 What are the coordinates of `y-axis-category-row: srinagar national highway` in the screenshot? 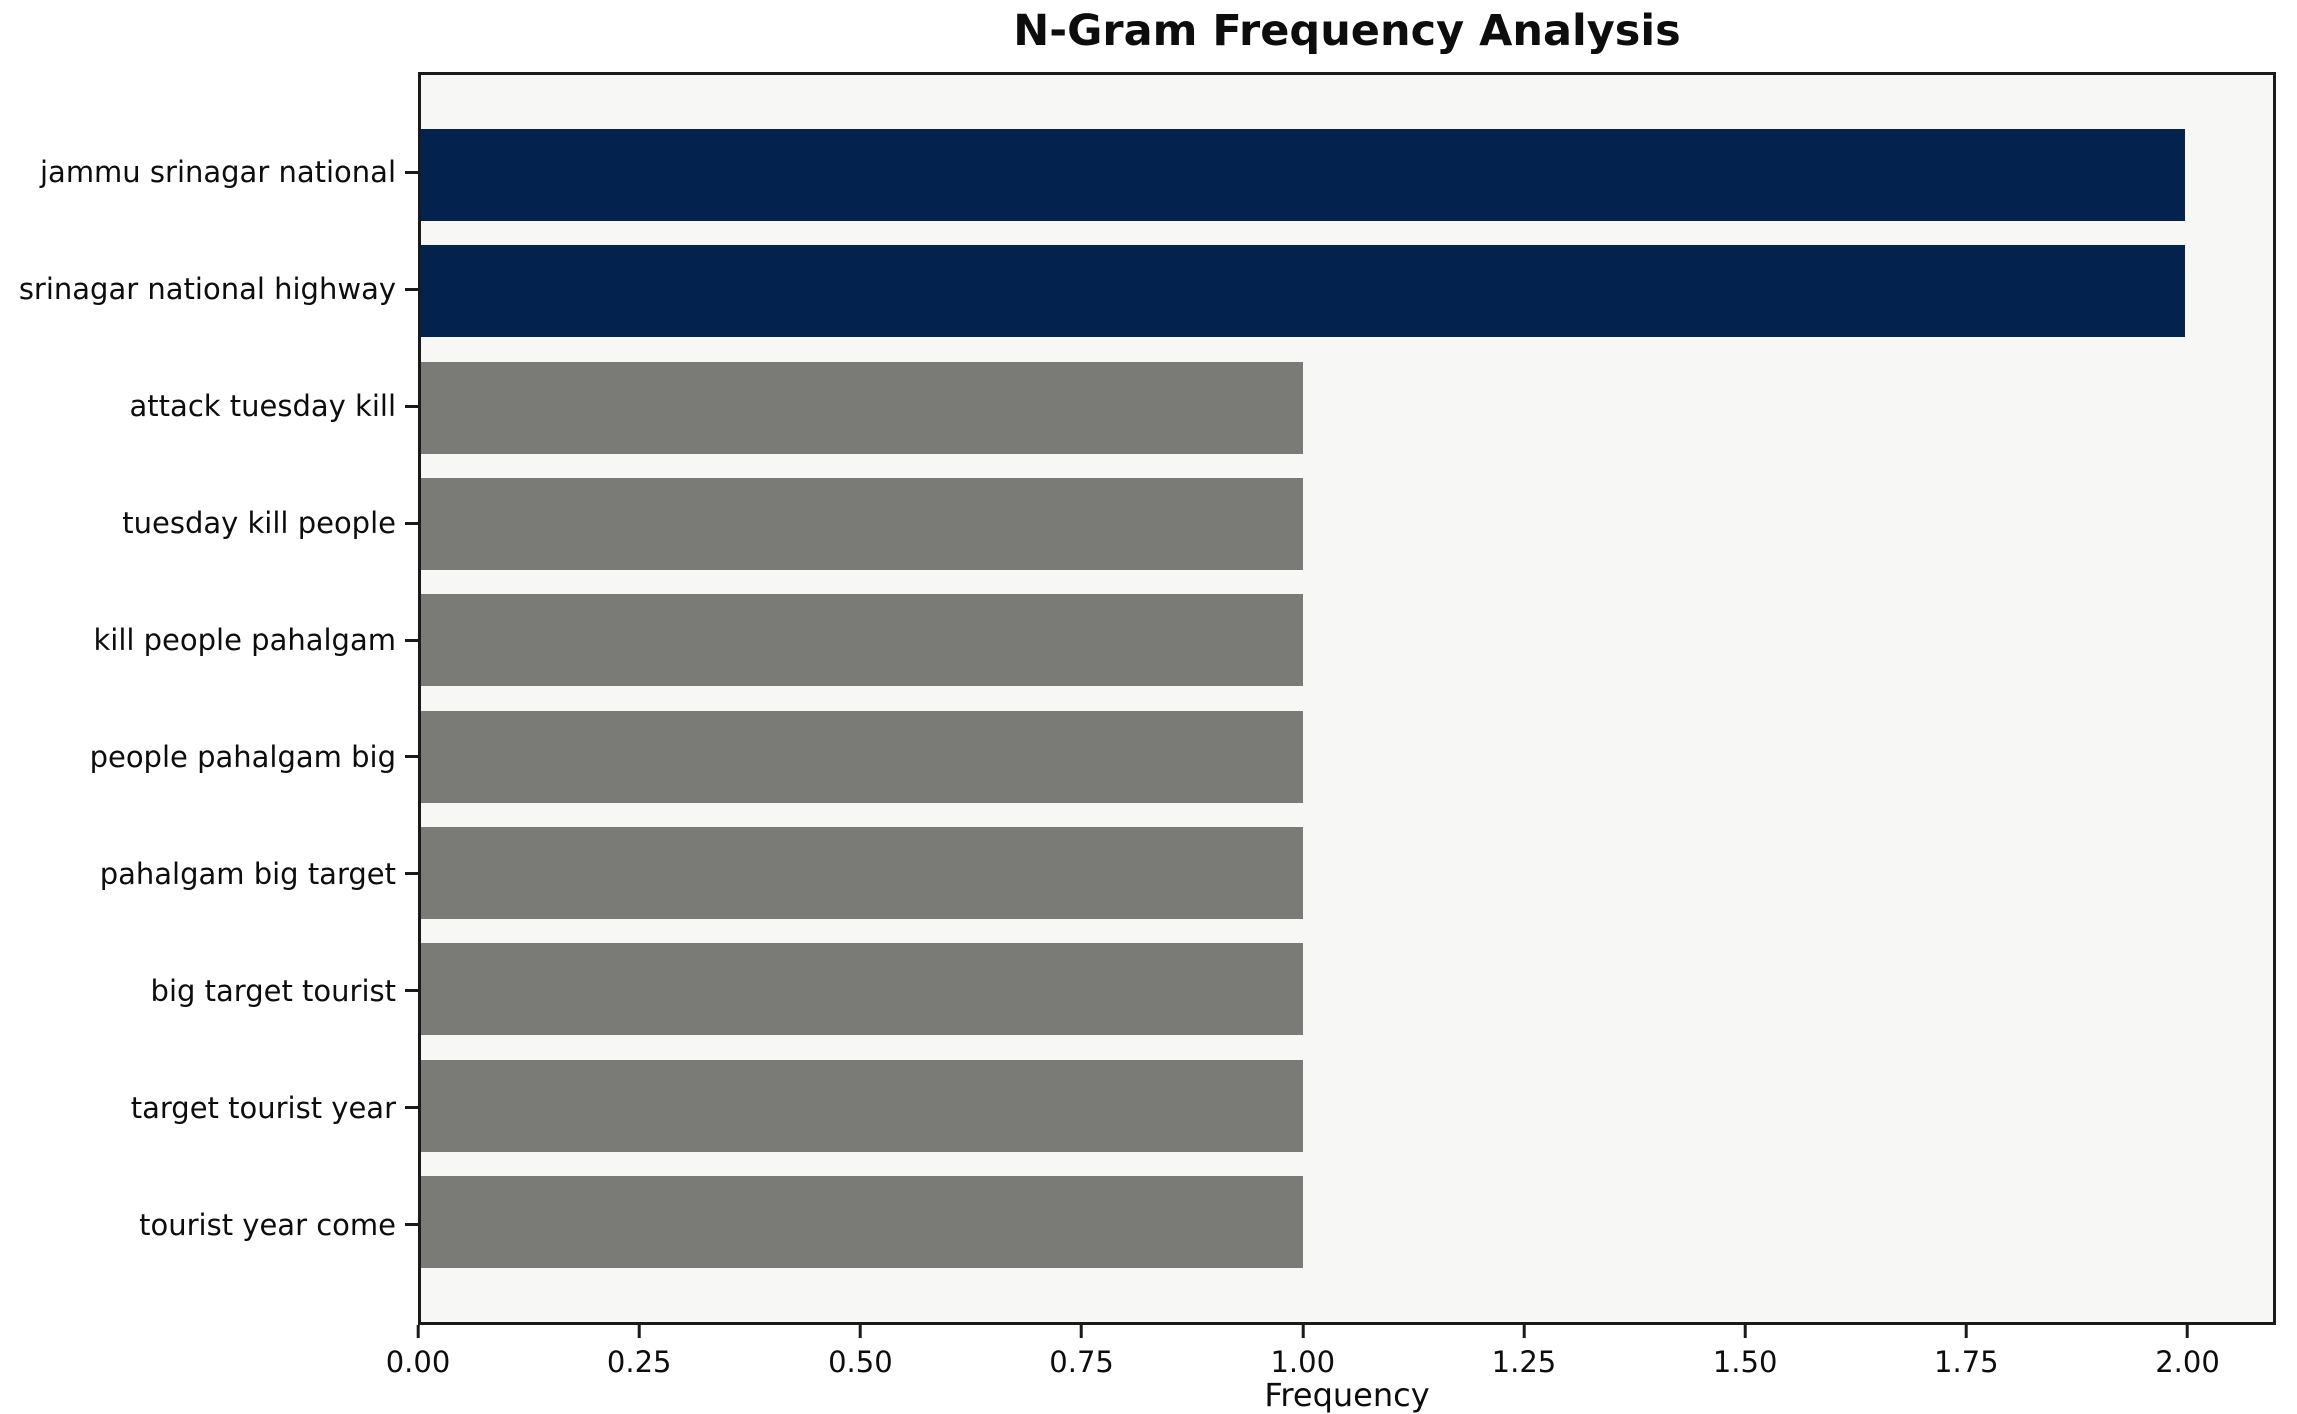 It's located at (209, 289).